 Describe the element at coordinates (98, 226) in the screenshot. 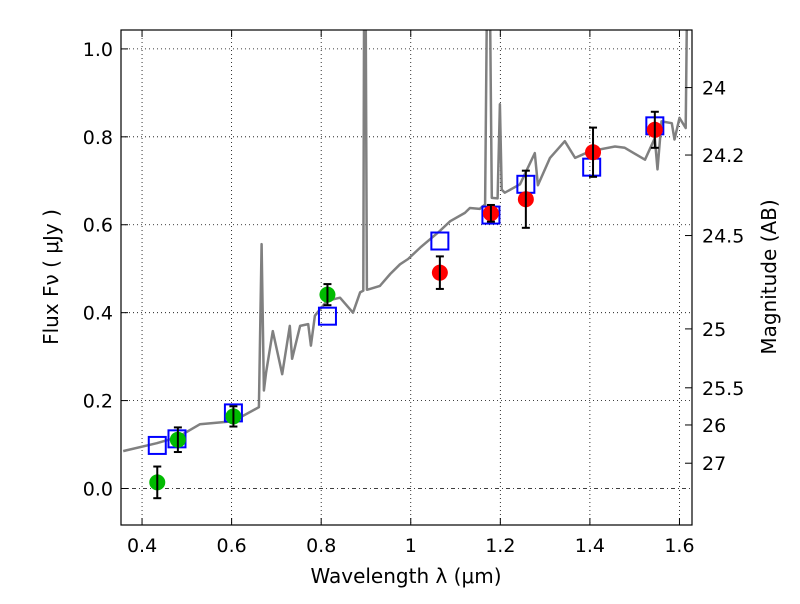

I see `y-tick-label: 0.6` at that location.